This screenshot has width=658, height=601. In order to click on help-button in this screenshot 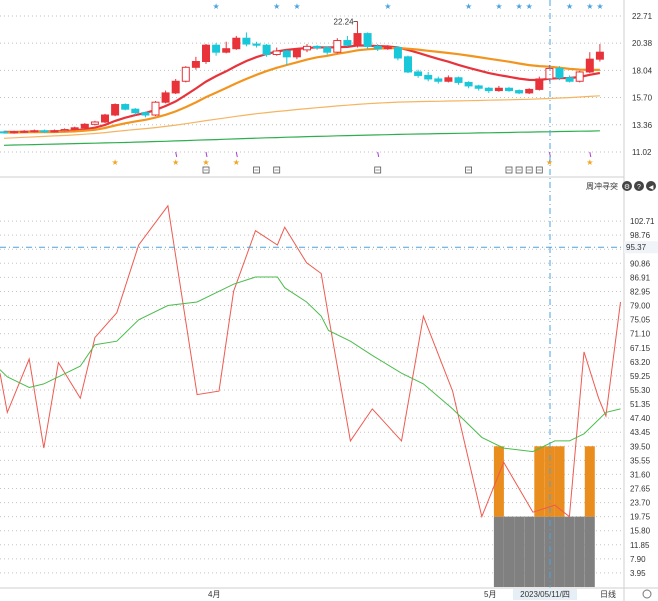, I will do `click(639, 186)`.